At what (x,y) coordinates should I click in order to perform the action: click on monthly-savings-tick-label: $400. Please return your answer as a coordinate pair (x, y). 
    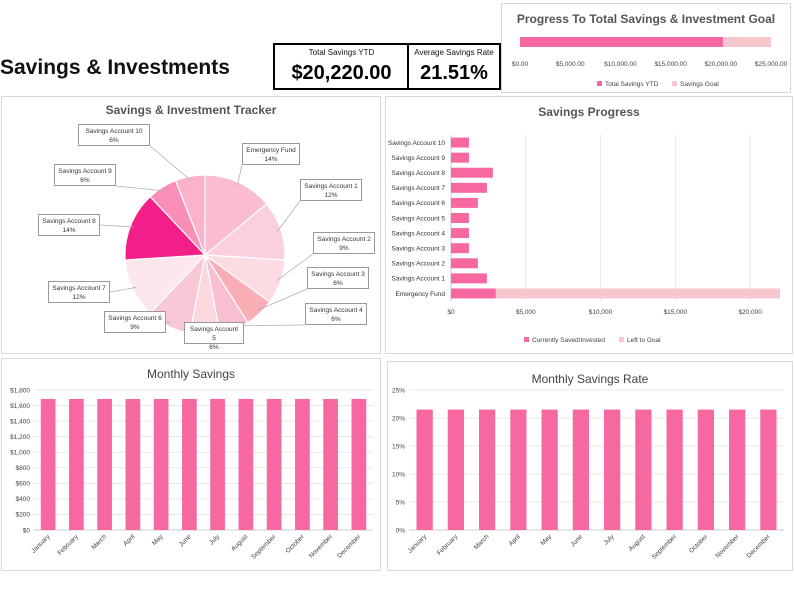
    Looking at the image, I should click on (23, 499).